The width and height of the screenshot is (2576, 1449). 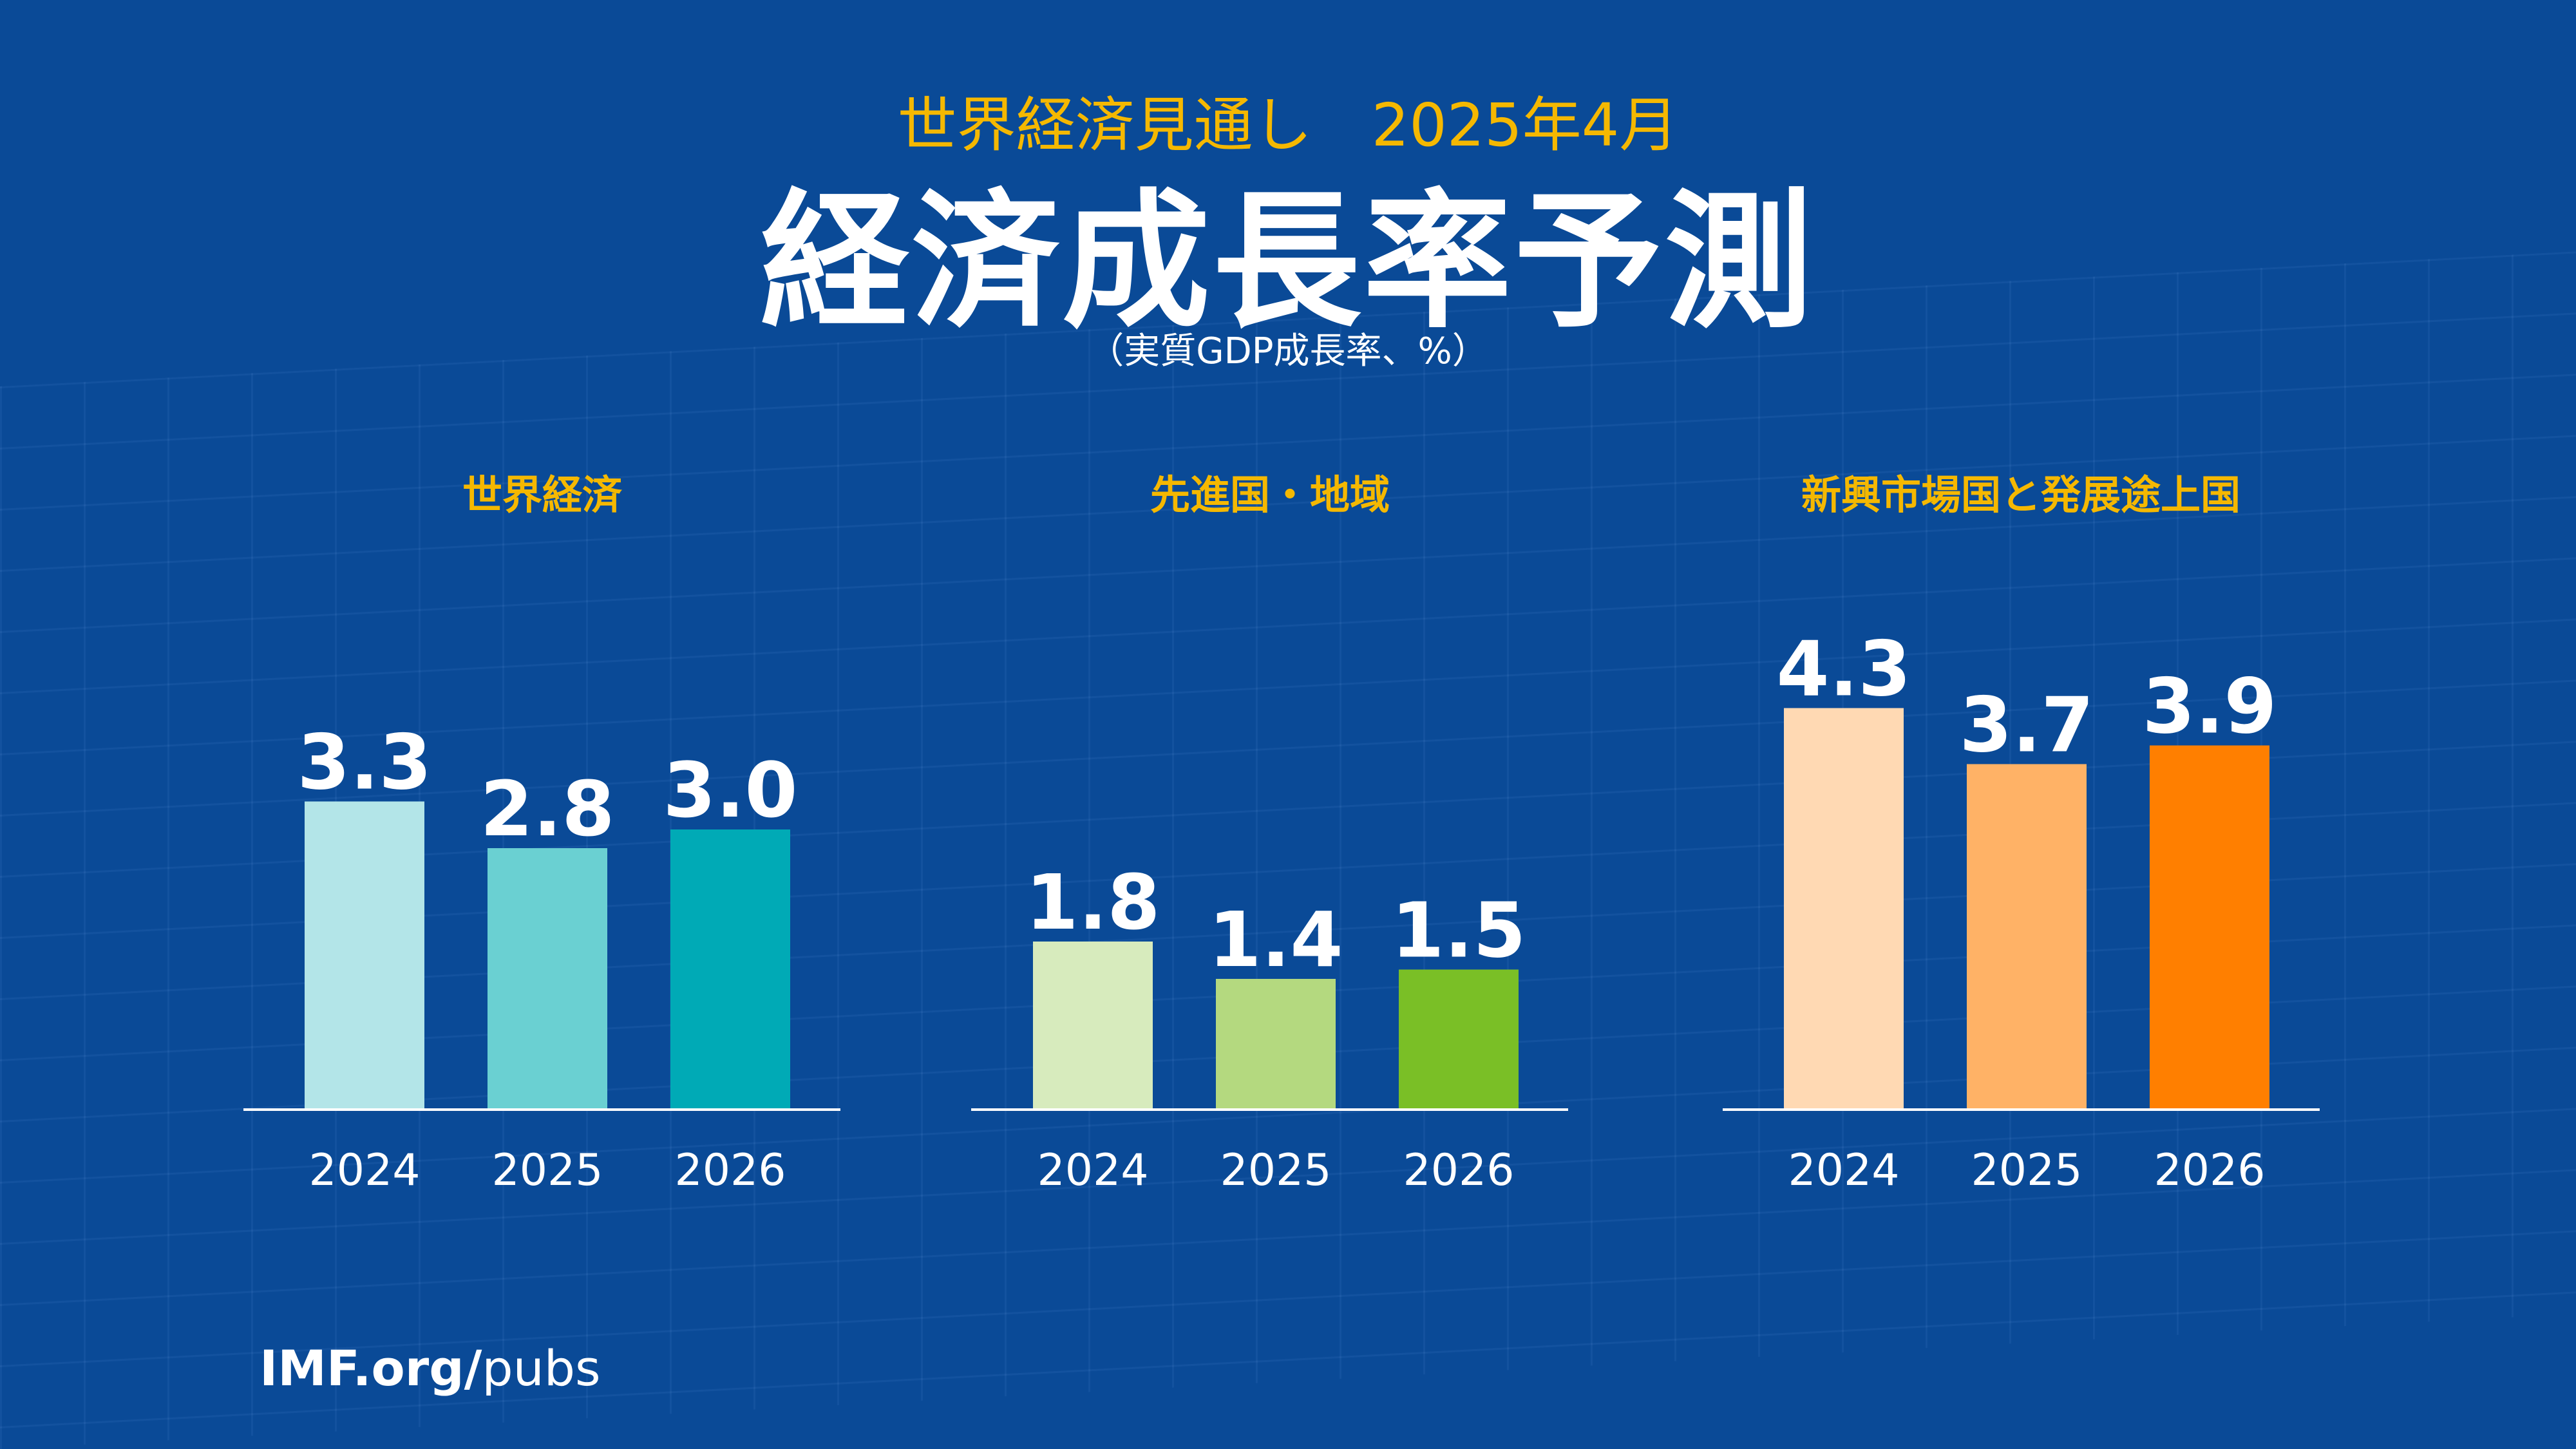 What do you see at coordinates (1270, 495) in the screenshot?
I see `panel-title: 先進国・地域` at bounding box center [1270, 495].